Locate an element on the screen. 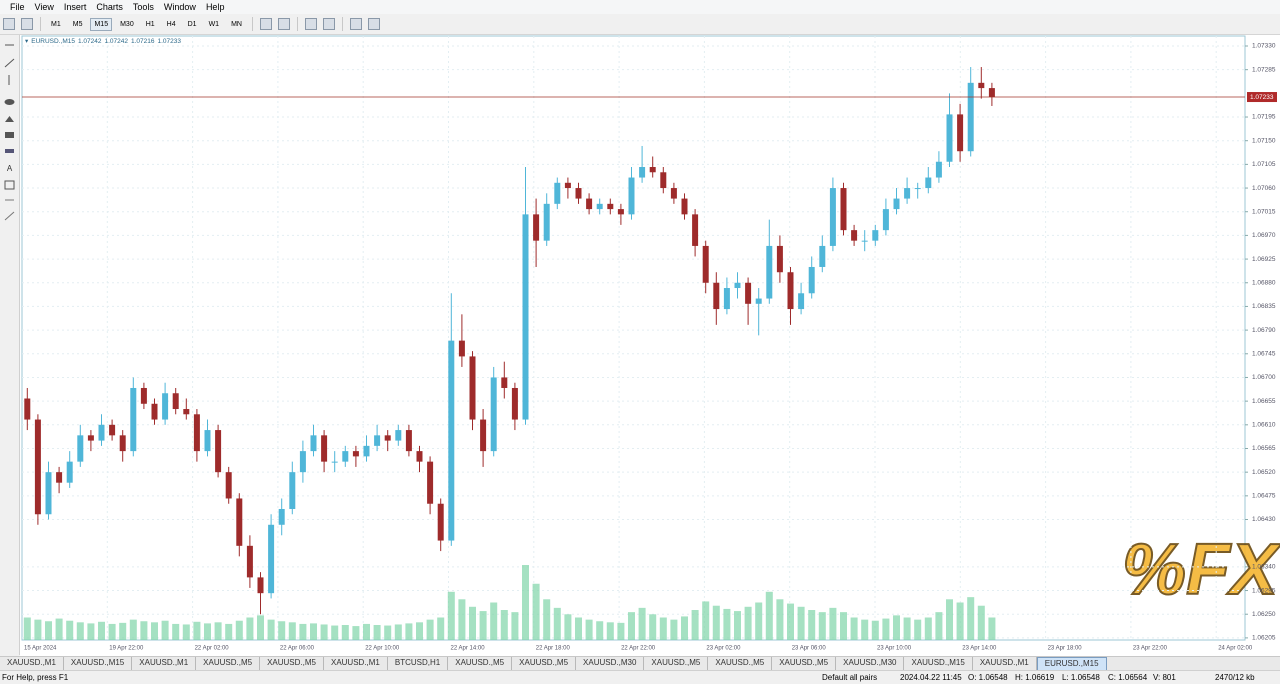  y-tick-label: 1.06430 is located at coordinates (1264, 519).